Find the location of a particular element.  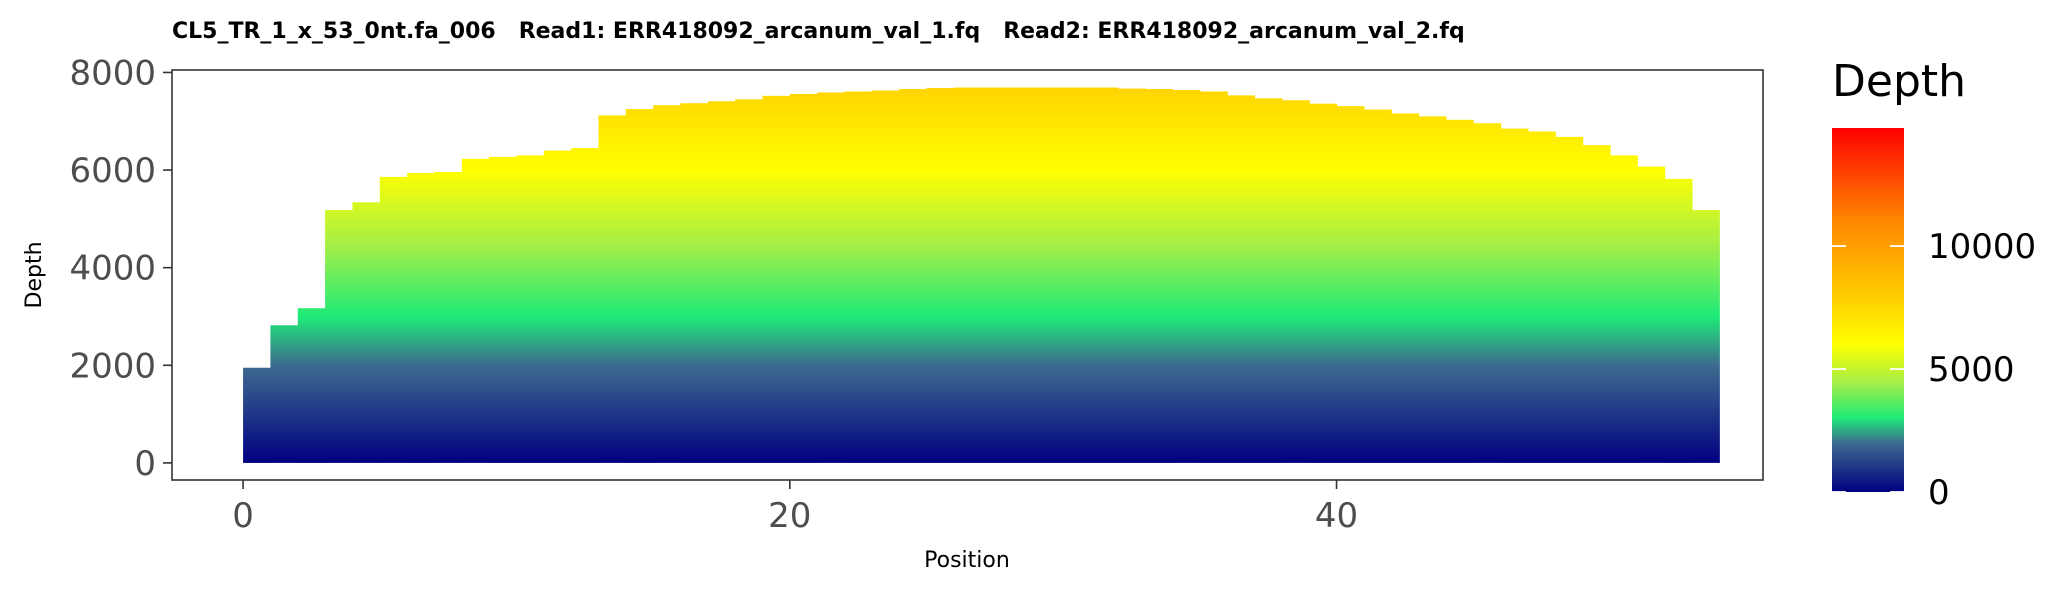

legend-tick-label: 0 is located at coordinates (1939, 493).